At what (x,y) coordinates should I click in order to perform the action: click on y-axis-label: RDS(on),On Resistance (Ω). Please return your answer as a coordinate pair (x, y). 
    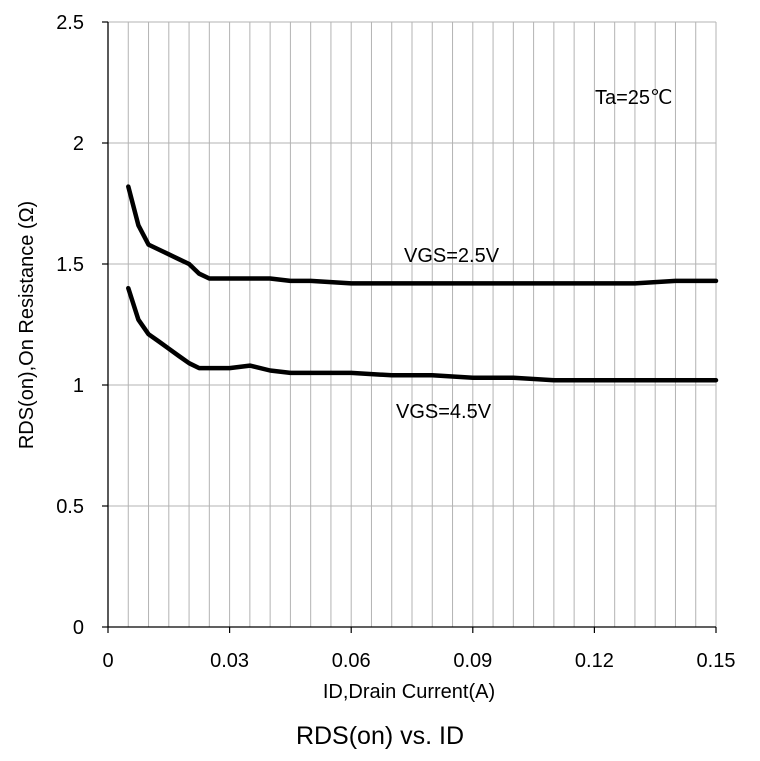
    Looking at the image, I should click on (27, 325).